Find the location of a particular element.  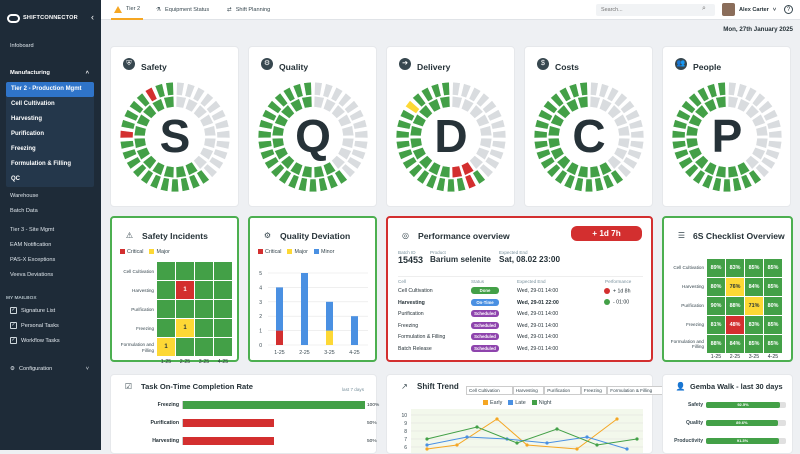

heatmap-cell: 1 is located at coordinates (166, 347).